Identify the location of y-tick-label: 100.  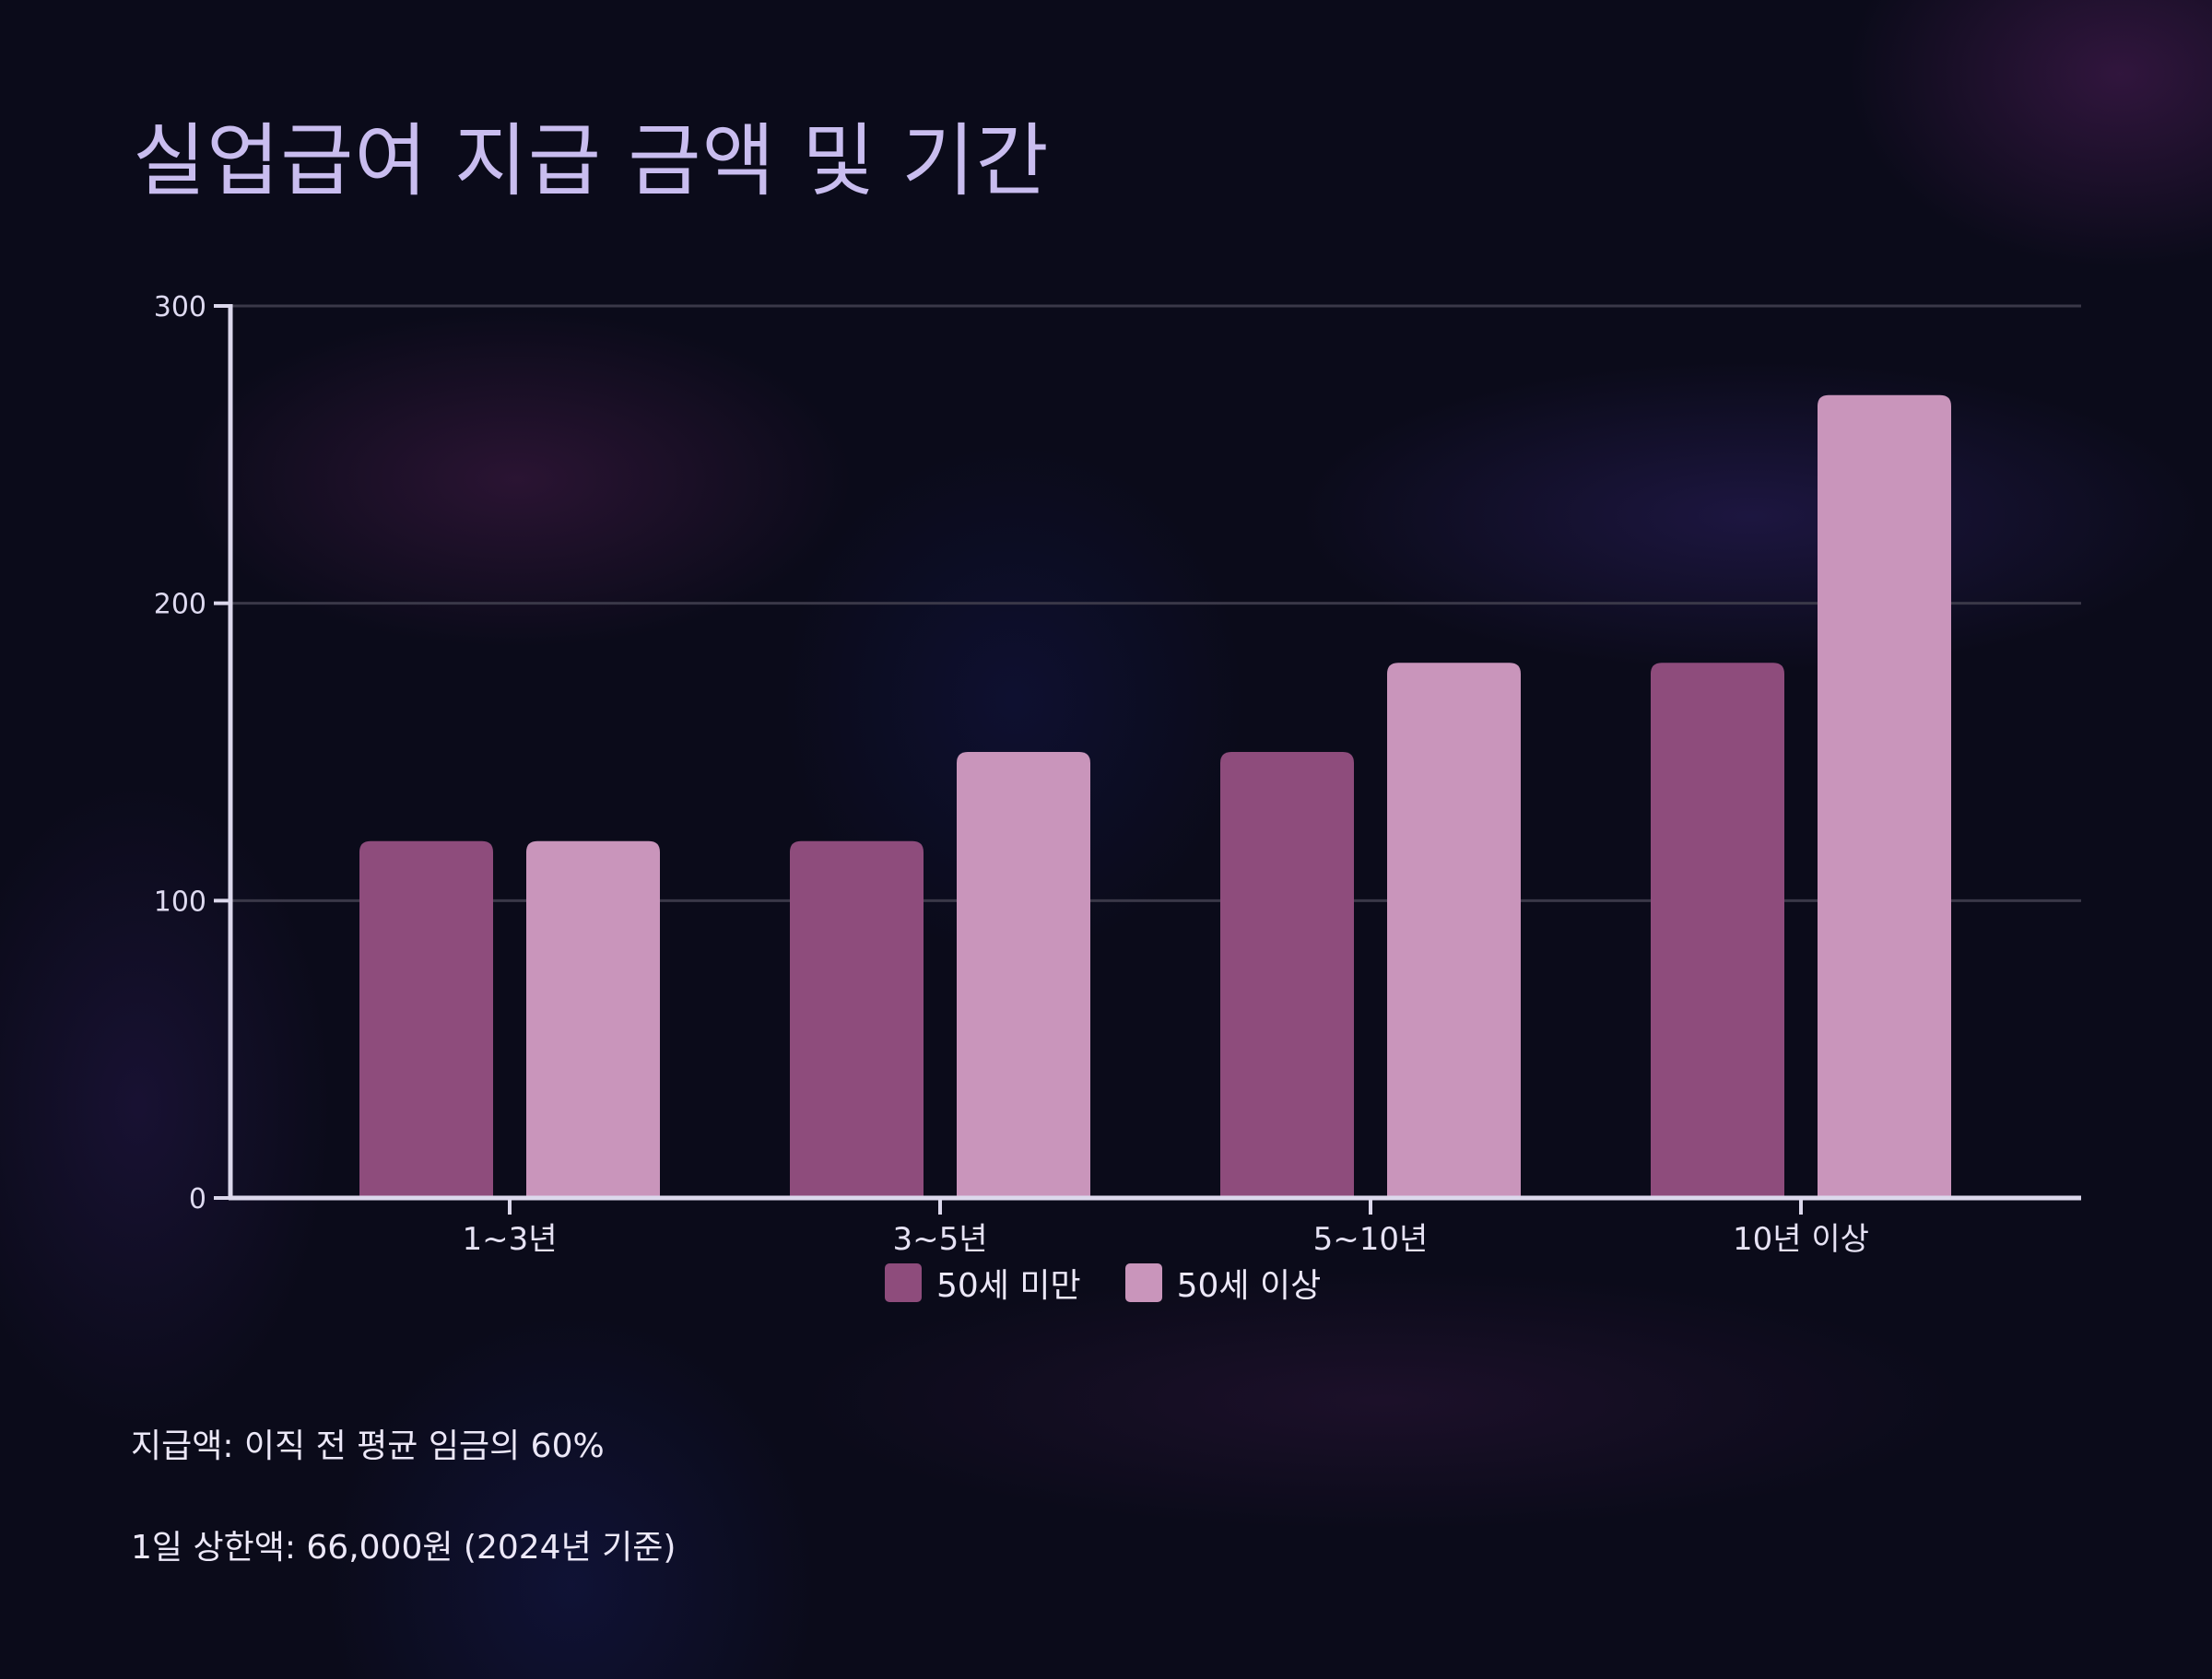
(180, 902).